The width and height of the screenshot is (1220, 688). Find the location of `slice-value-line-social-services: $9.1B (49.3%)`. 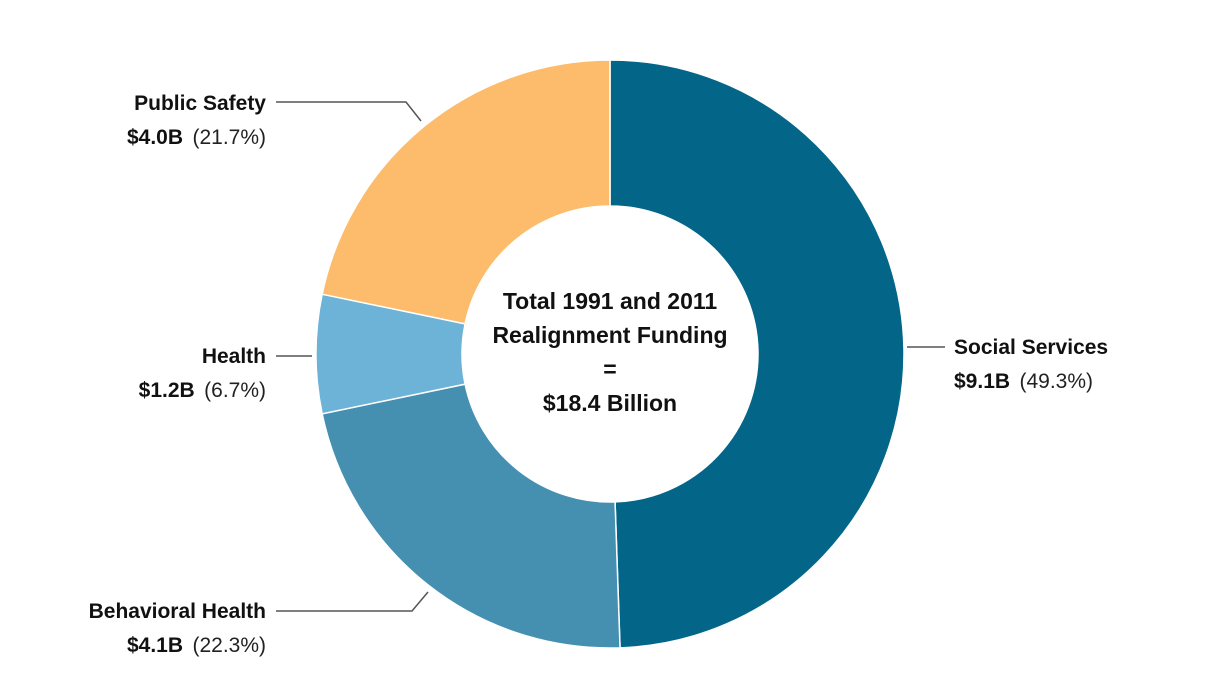

slice-value-line-social-services: $9.1B (49.3%) is located at coordinates (1023, 381).